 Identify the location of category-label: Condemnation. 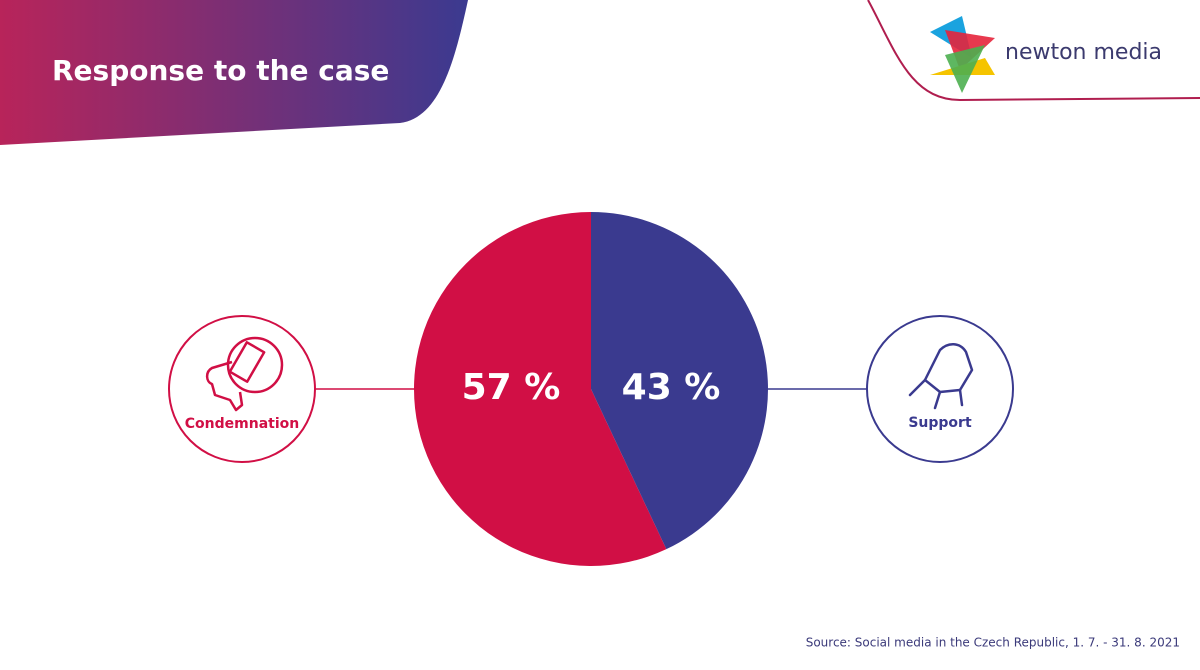
(242, 424).